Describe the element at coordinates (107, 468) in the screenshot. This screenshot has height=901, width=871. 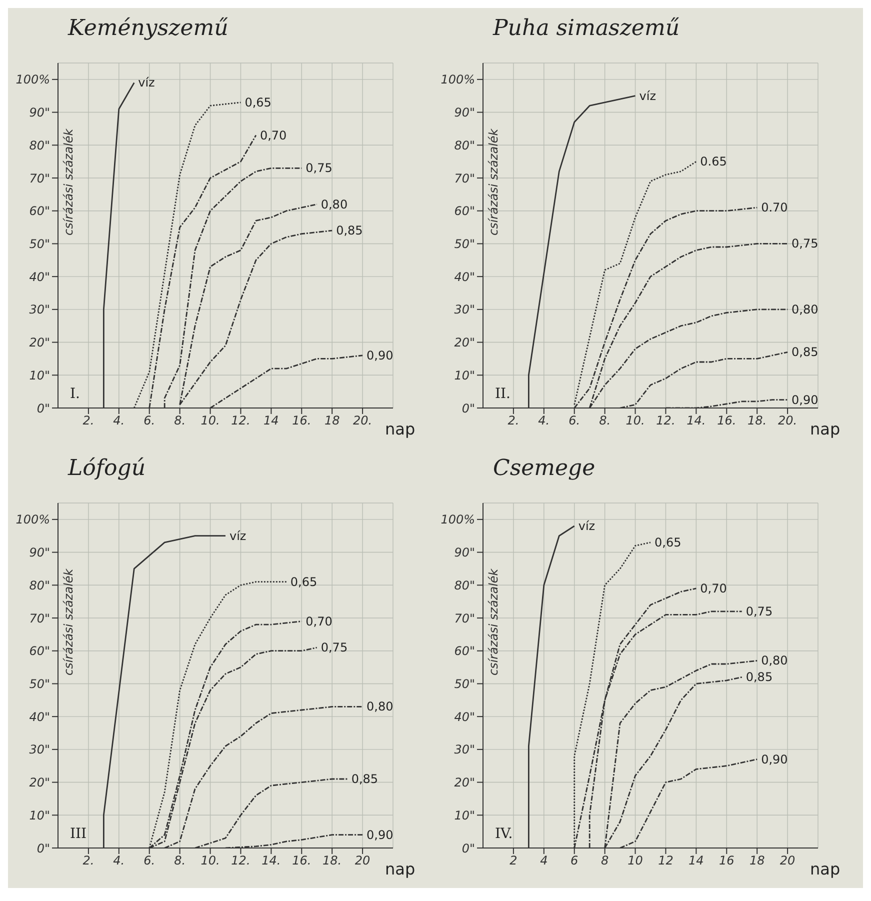
I see `chart-title: Lófogú` at that location.